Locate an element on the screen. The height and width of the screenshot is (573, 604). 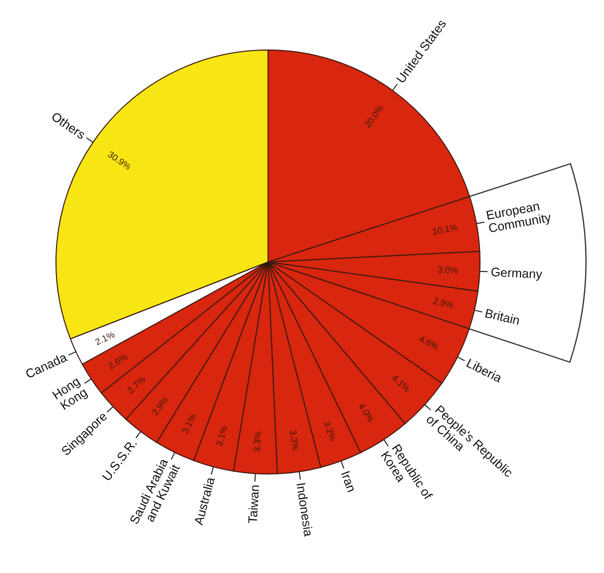
slice-label: Indonesia is located at coordinates (305, 510).